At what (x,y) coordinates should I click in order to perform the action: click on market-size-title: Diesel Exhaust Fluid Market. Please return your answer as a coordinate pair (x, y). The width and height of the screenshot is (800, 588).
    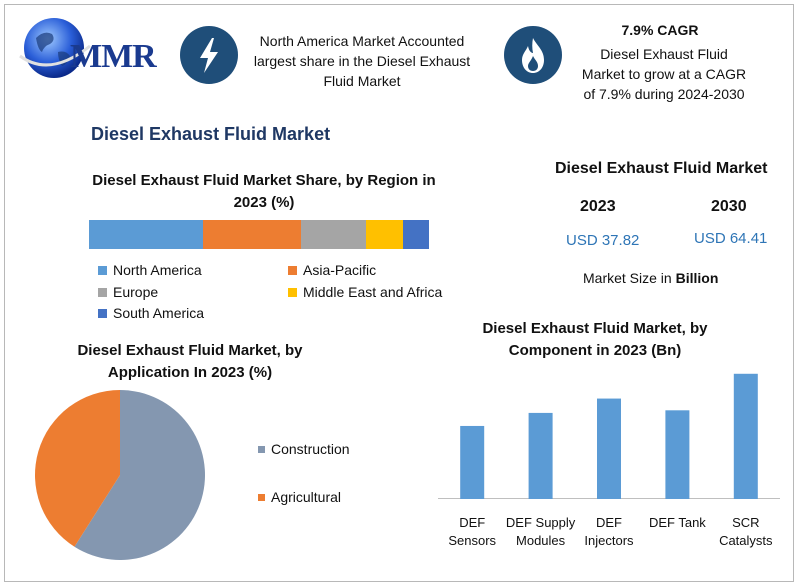
    Looking at the image, I should click on (661, 168).